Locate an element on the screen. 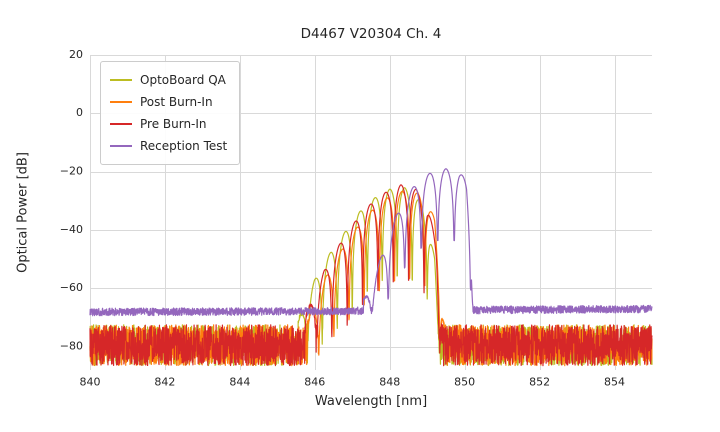  y-axis-label: Optical Power [dB] is located at coordinates (23, 212).